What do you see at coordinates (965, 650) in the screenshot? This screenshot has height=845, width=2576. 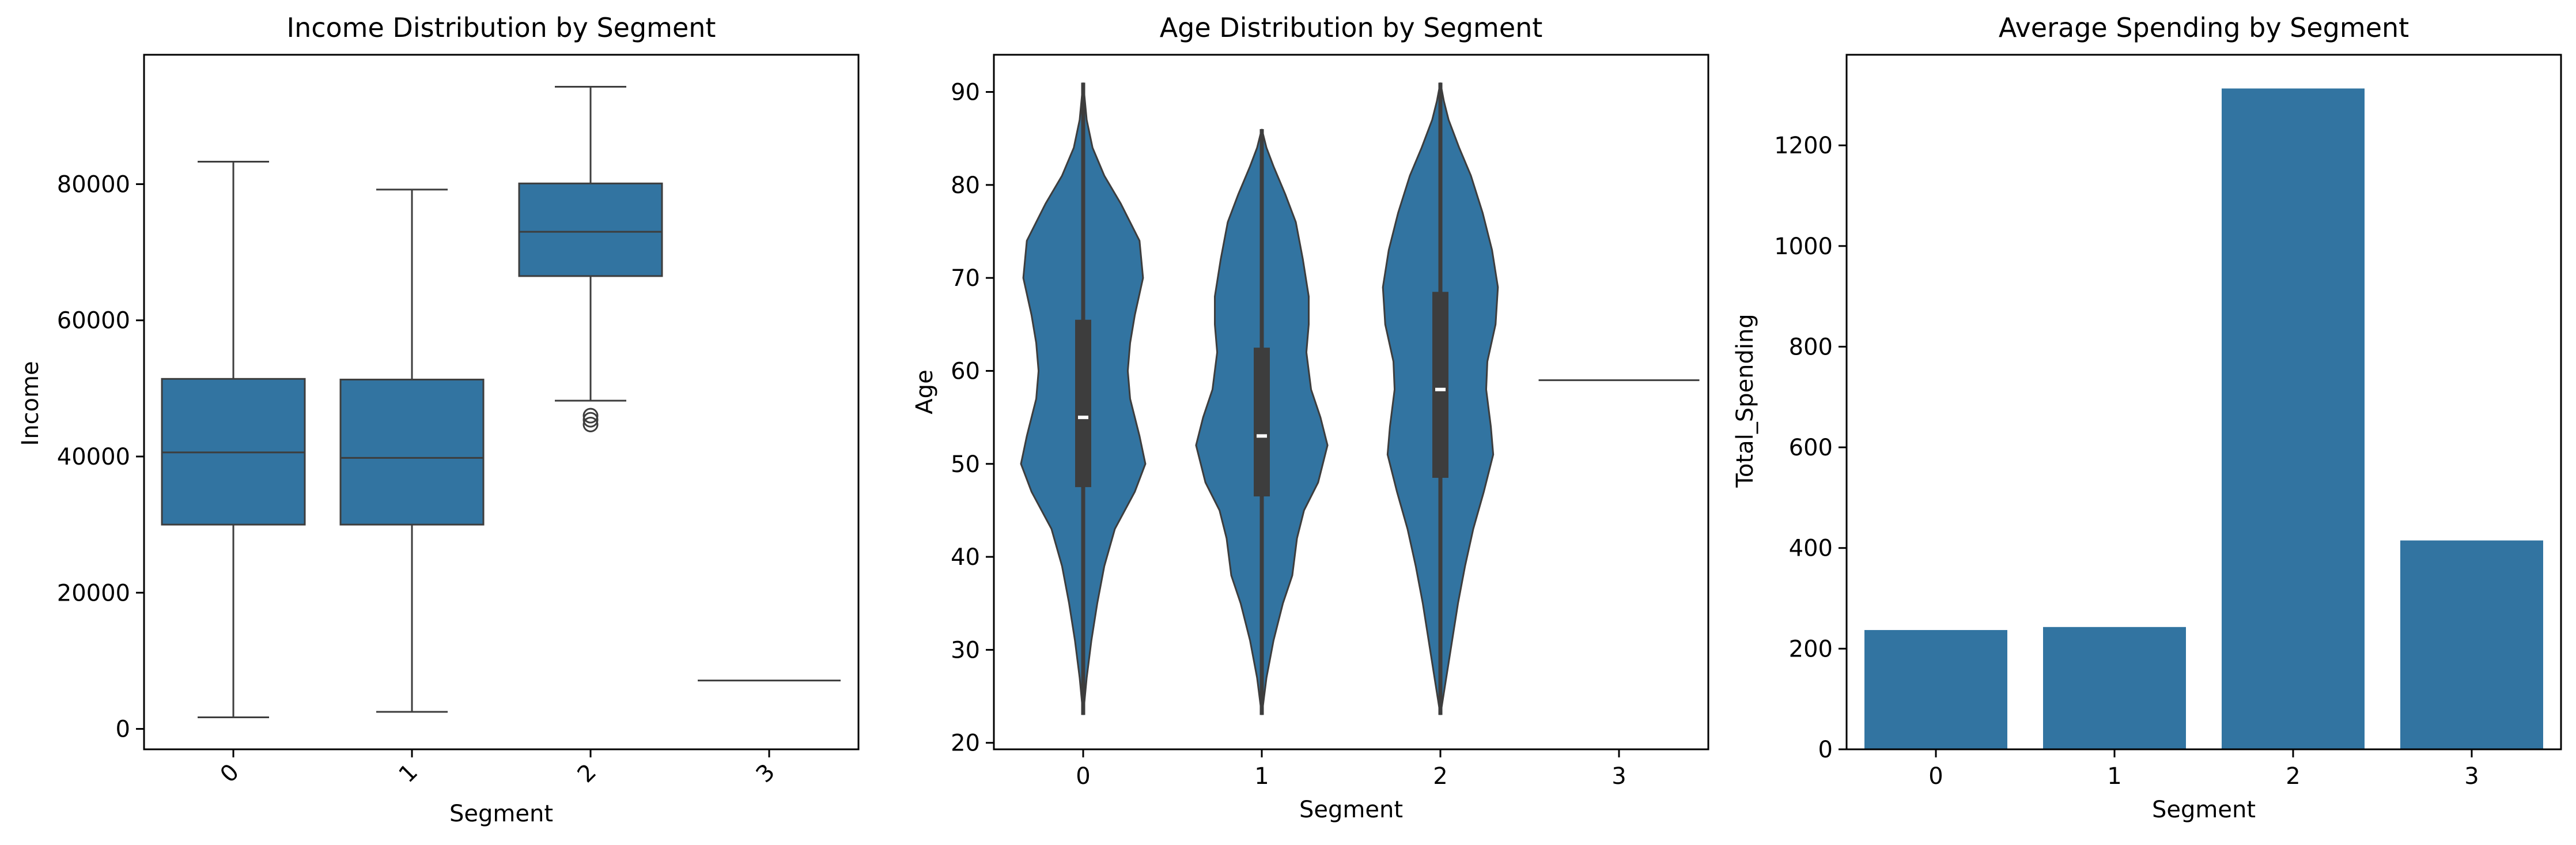 I see `age-y-tick-label: 30` at bounding box center [965, 650].